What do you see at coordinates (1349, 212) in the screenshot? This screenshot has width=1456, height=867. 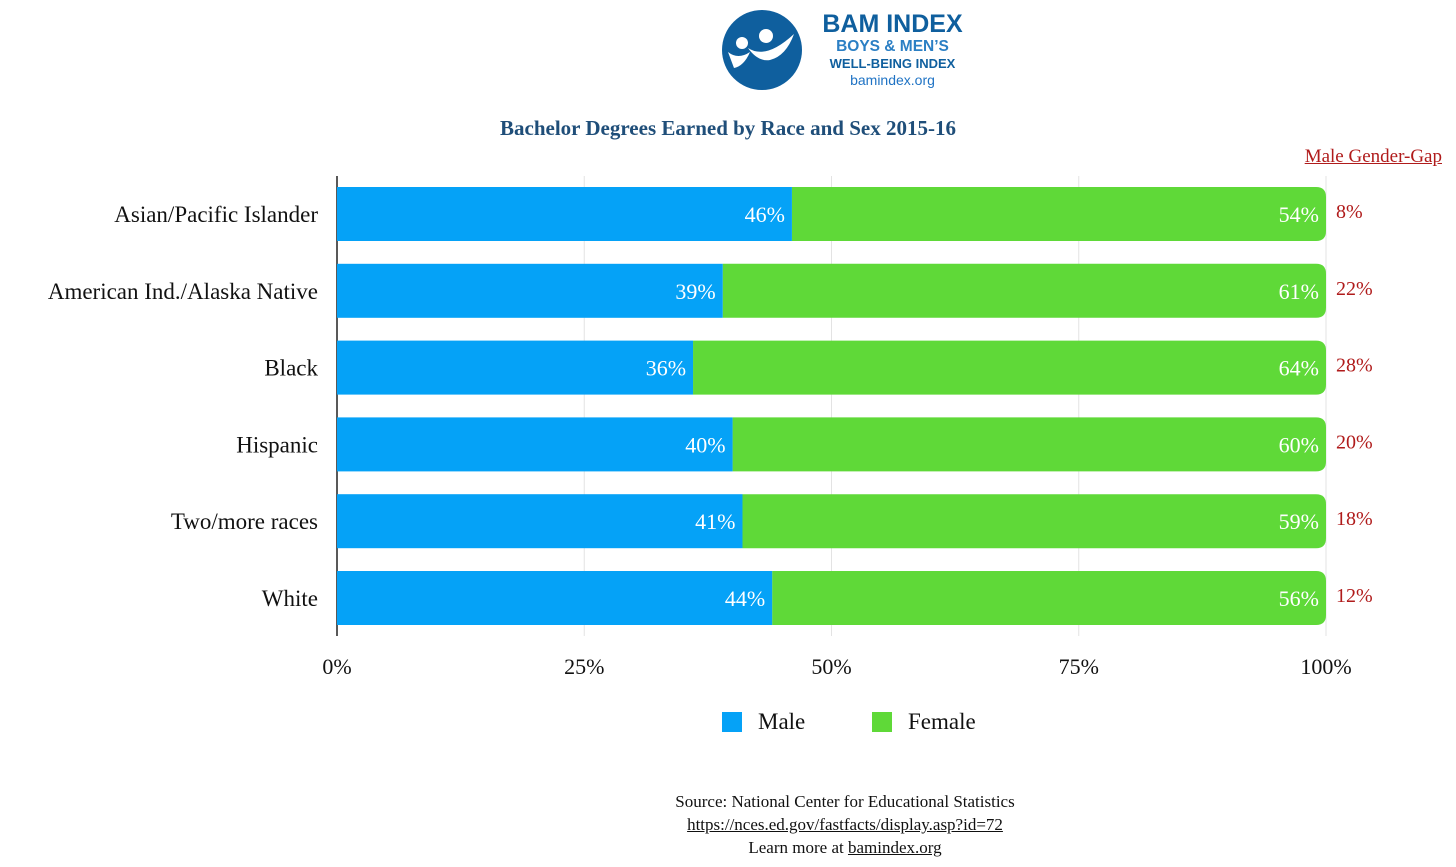 I see `gender-gap-label: 8%` at bounding box center [1349, 212].